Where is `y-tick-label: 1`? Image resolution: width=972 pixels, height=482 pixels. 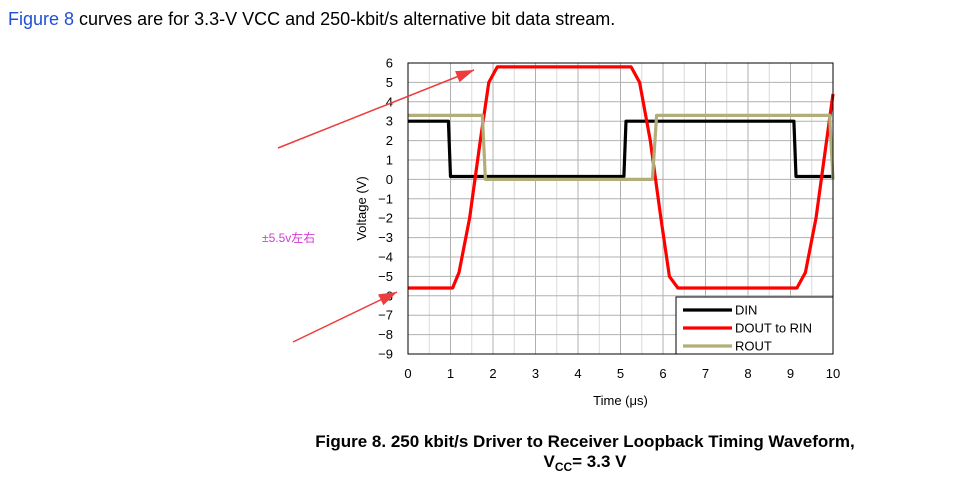 y-tick-label: 1 is located at coordinates (389, 160).